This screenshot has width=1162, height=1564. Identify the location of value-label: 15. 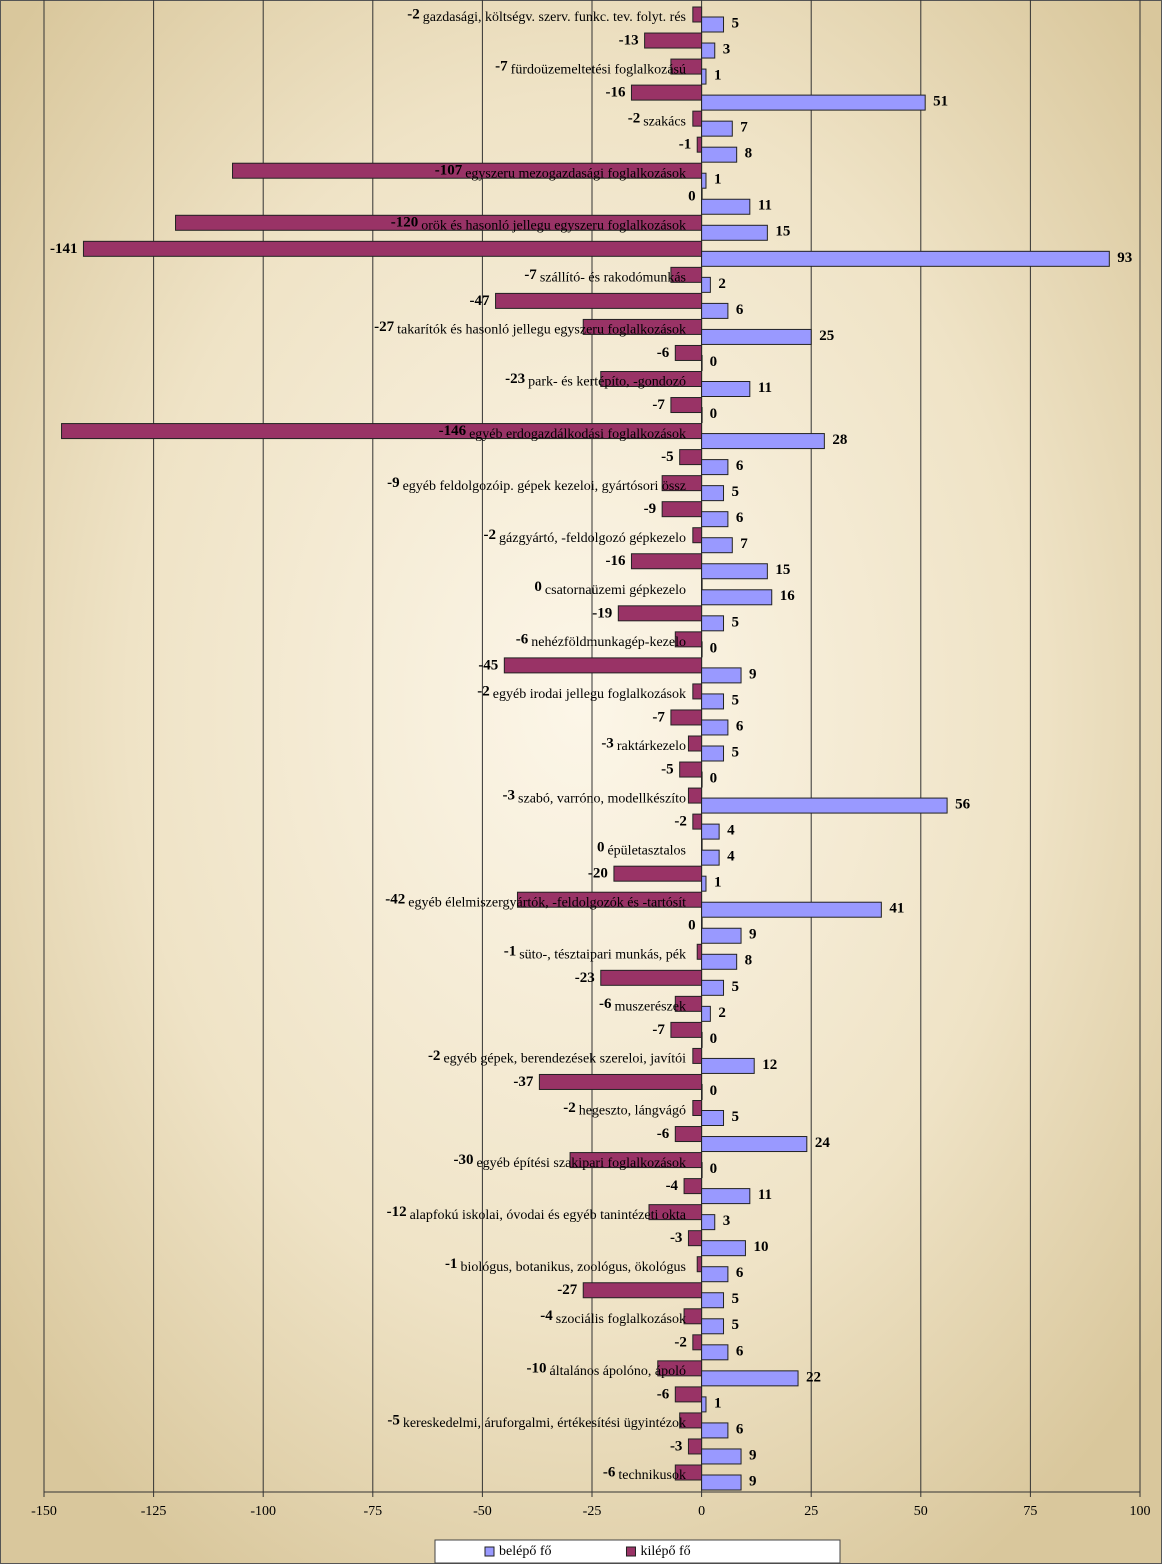
(782, 232).